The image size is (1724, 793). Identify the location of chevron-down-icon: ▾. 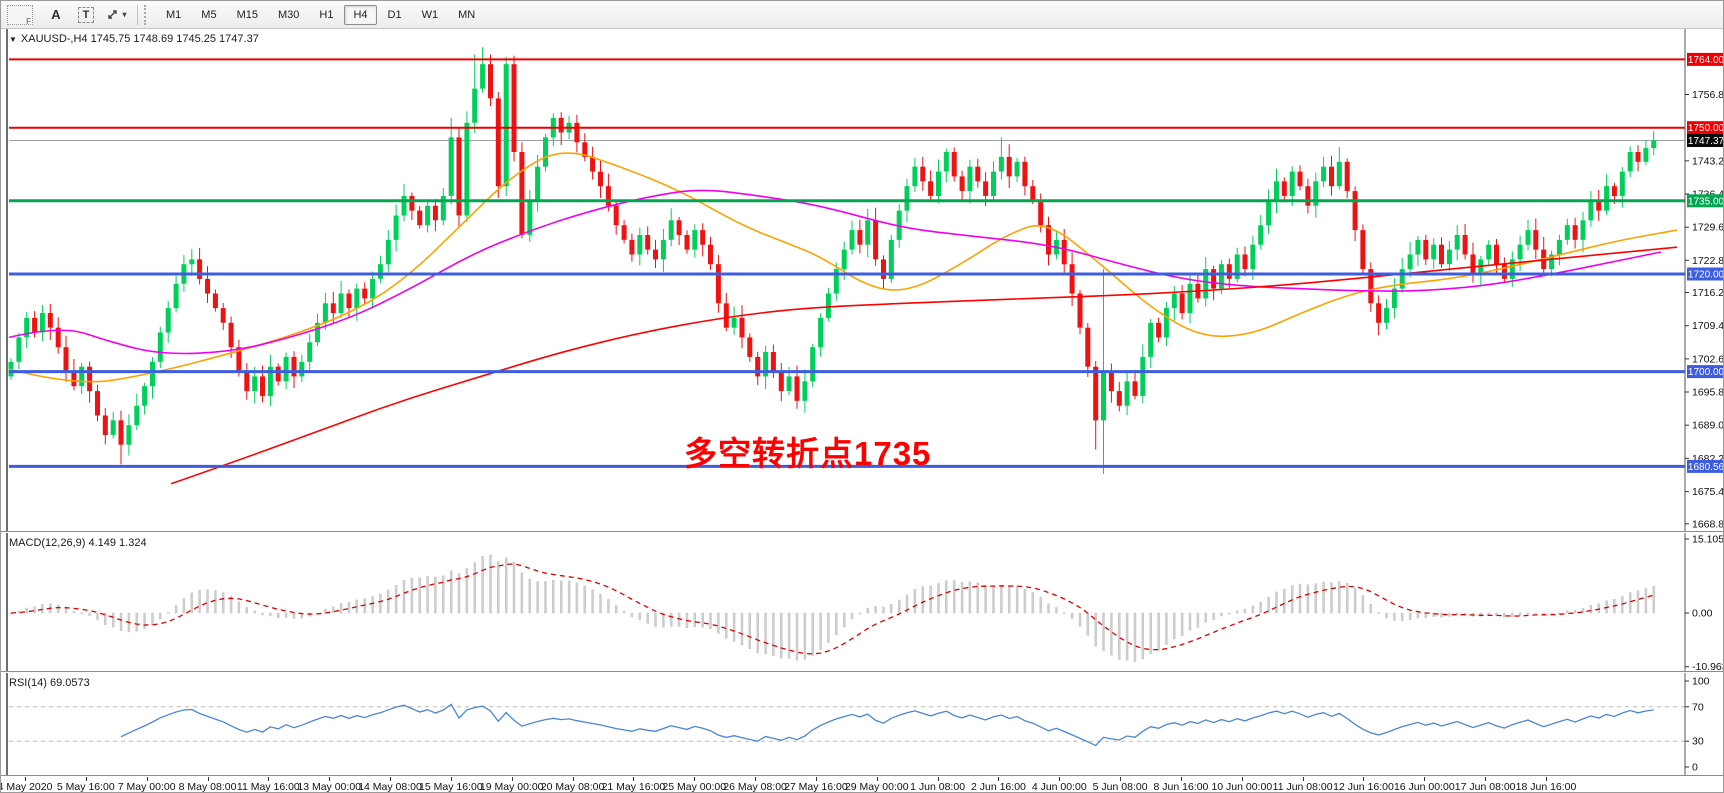
(124, 14).